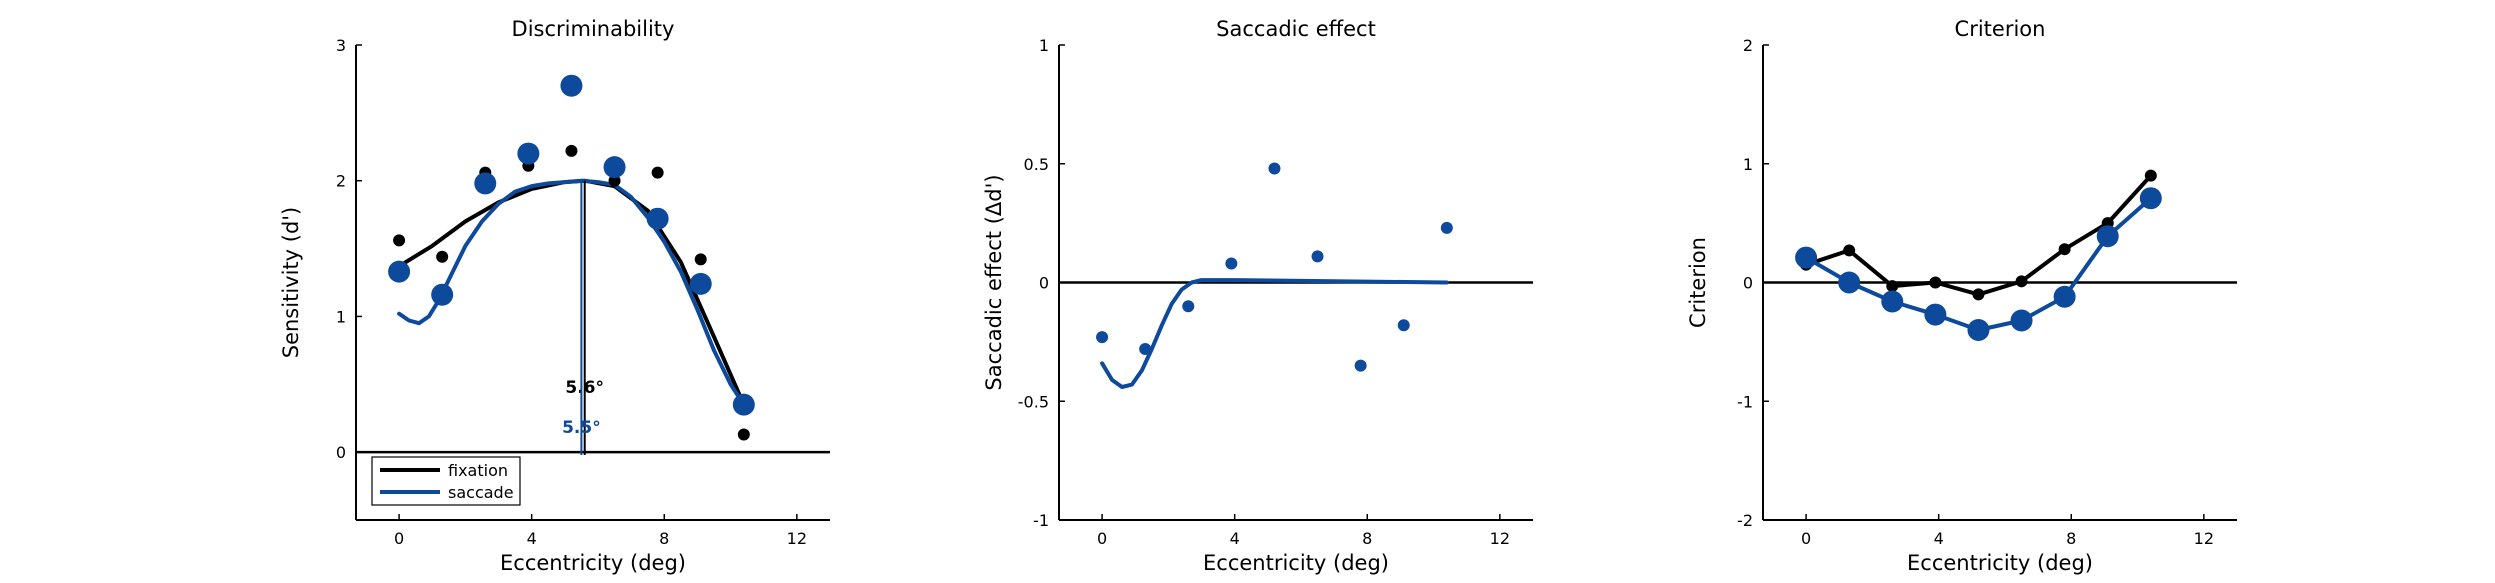  I want to click on fit-line-saccade, so click(1274, 333).